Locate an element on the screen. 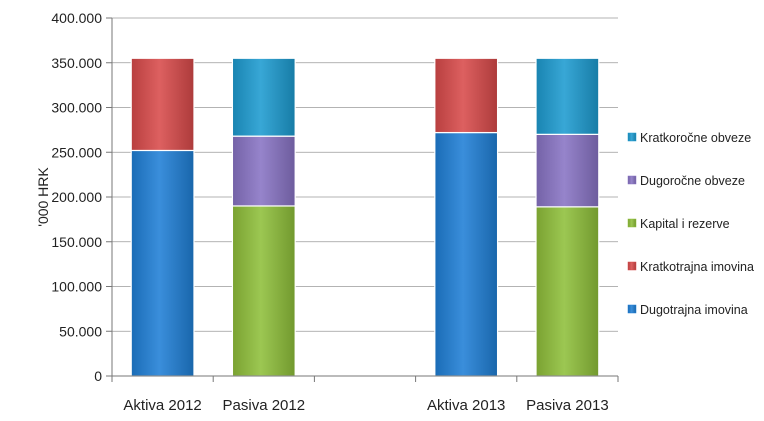 The width and height of the screenshot is (764, 421). legend-label: Kapital i rezerve is located at coordinates (685, 224).